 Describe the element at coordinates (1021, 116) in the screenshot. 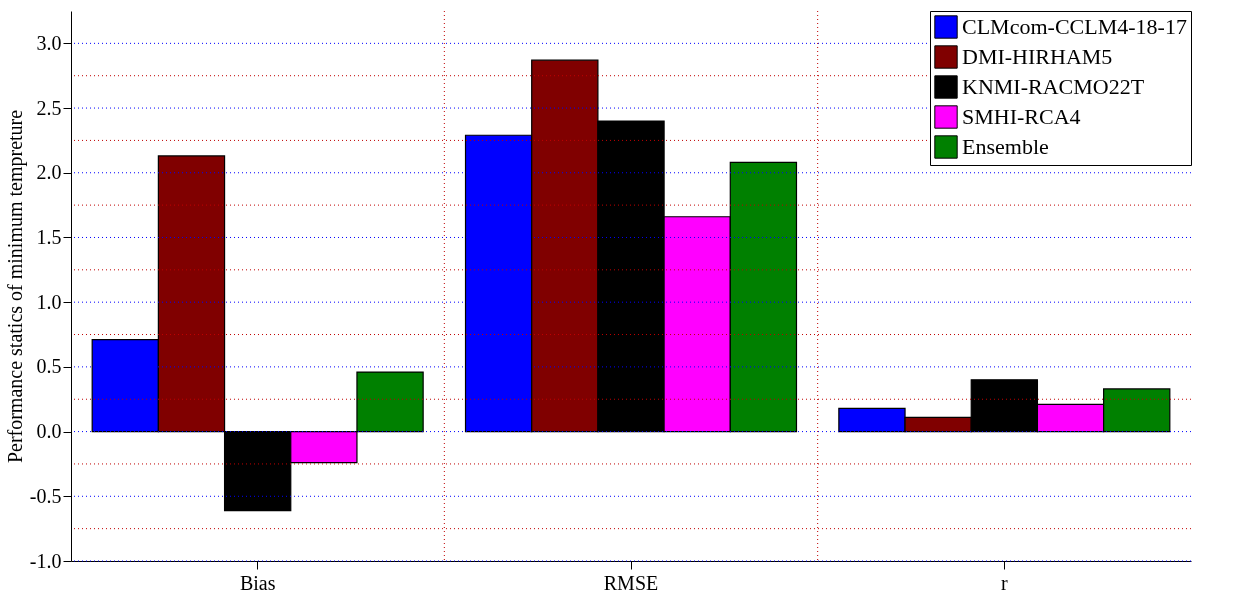

I see `legend-label: SMHI-RCA4` at that location.